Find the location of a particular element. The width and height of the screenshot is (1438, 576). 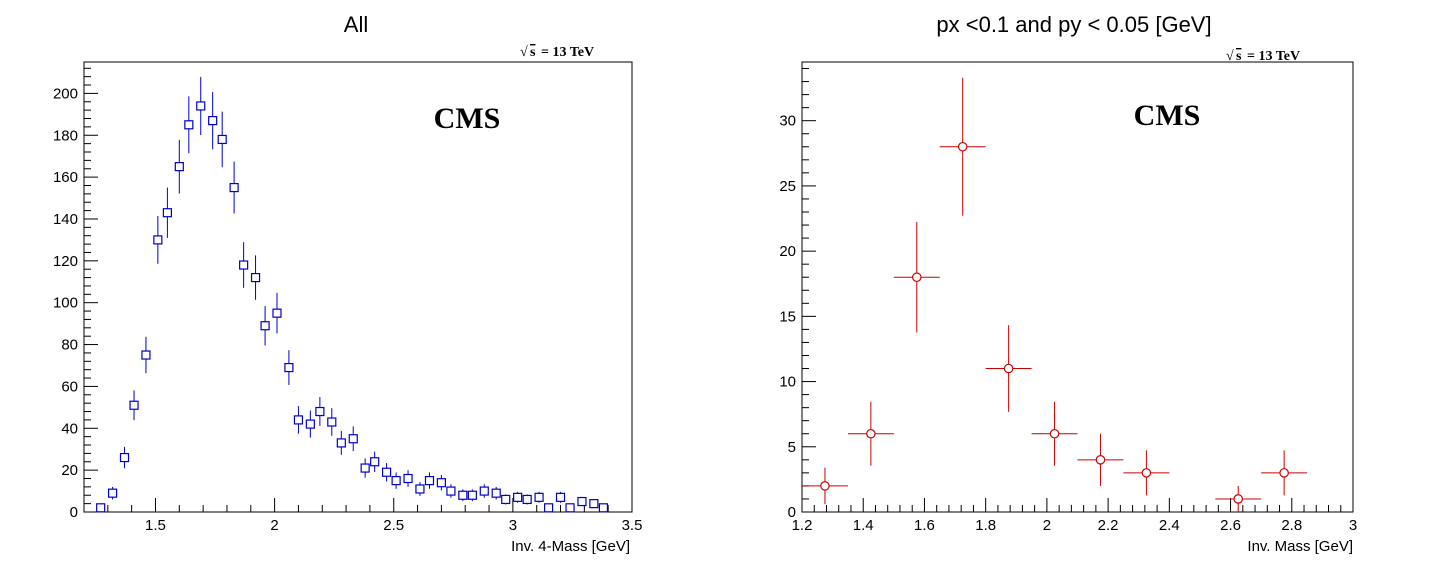

x-tick-label: 2 is located at coordinates (274, 525).